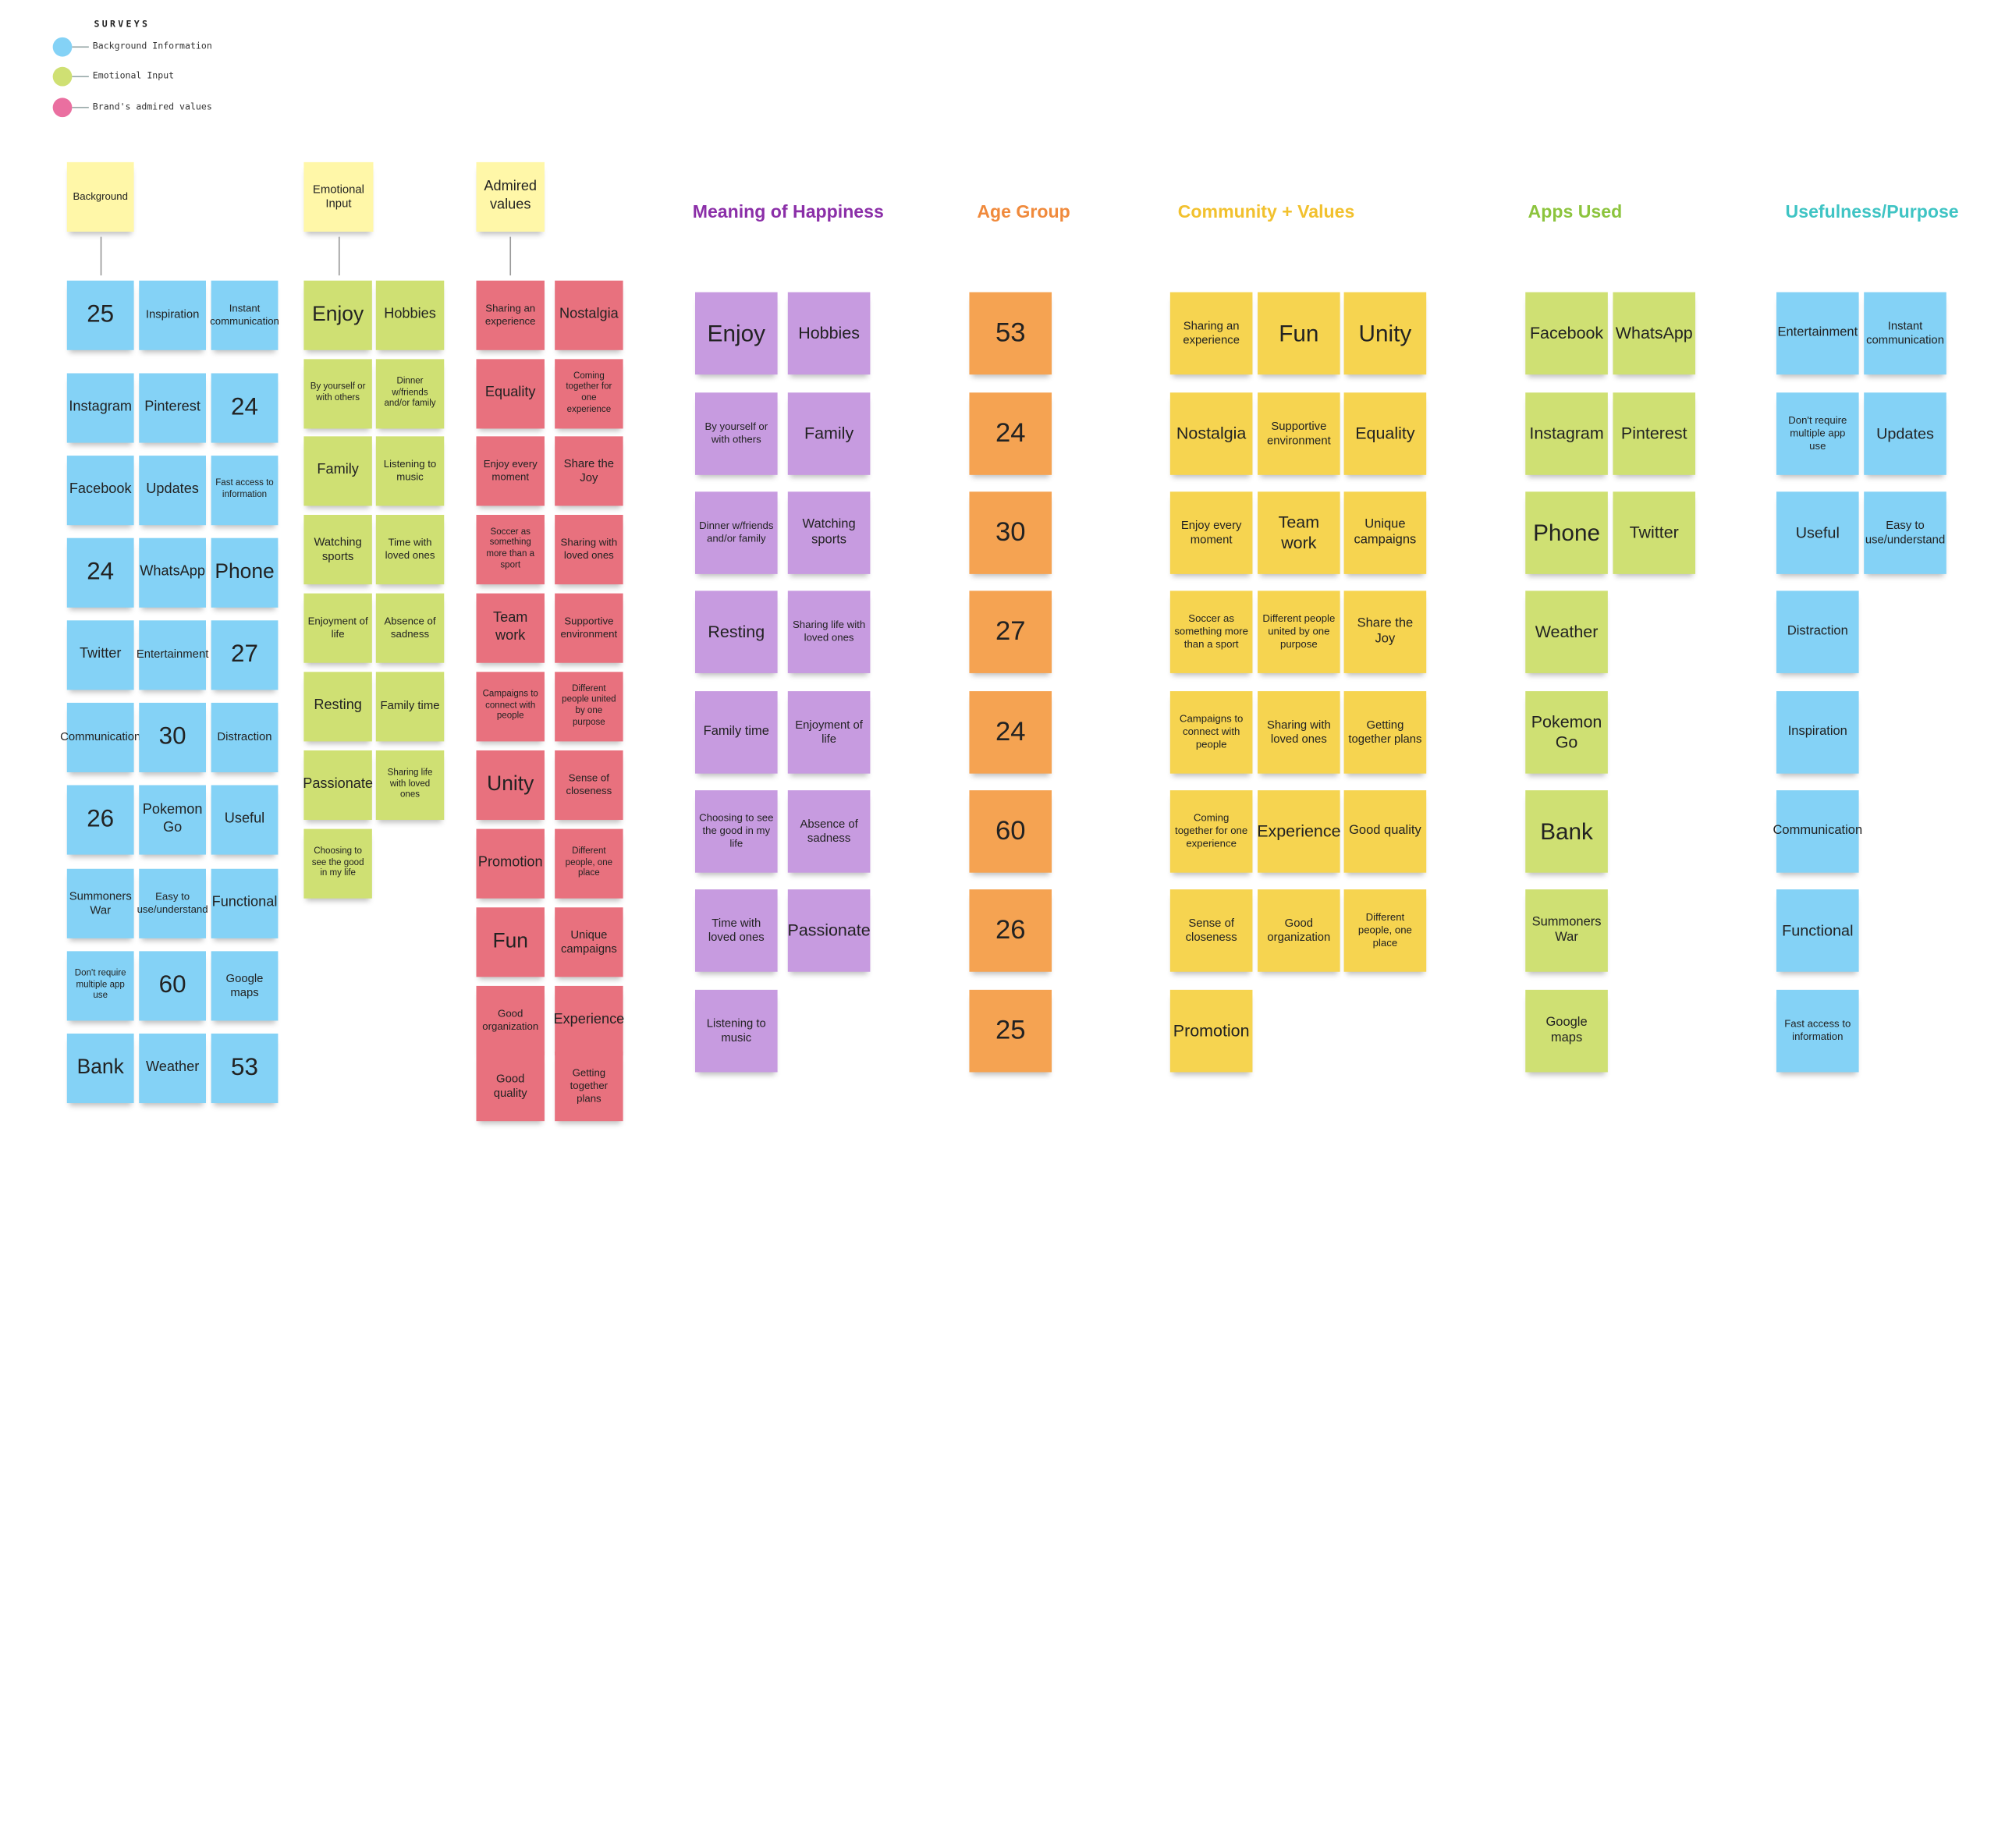 The width and height of the screenshot is (2005, 1848). What do you see at coordinates (245, 572) in the screenshot?
I see `sticky-note: Phone` at bounding box center [245, 572].